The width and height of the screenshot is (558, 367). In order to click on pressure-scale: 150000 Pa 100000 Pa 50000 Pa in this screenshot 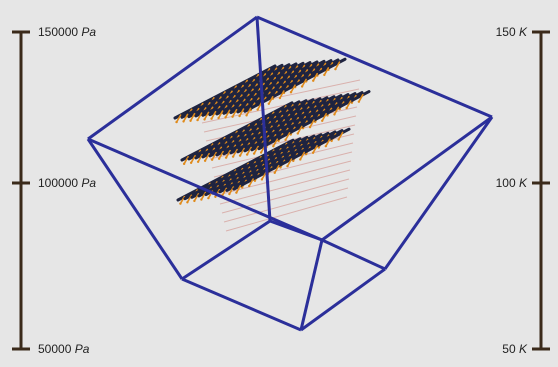, I will do `click(54, 190)`.